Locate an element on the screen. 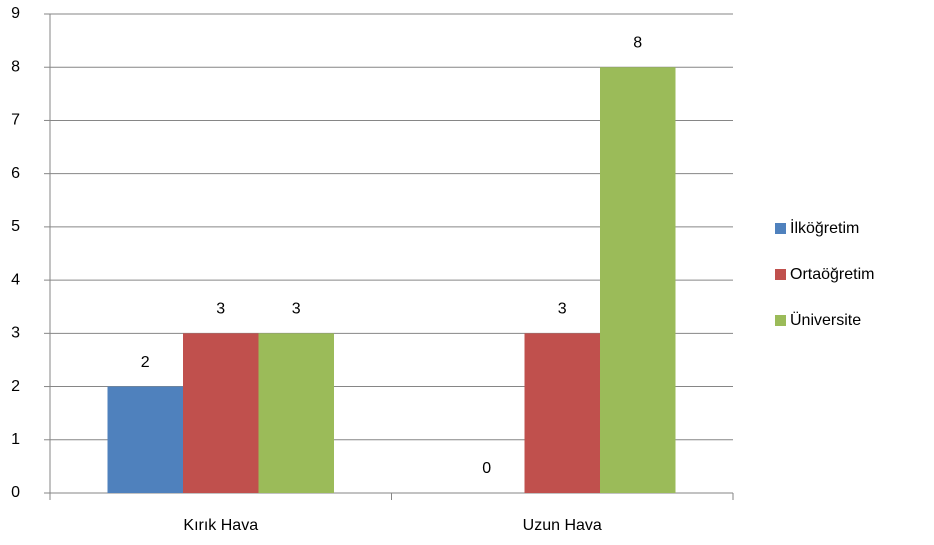  legend-label: Ortaöğretim is located at coordinates (832, 274).